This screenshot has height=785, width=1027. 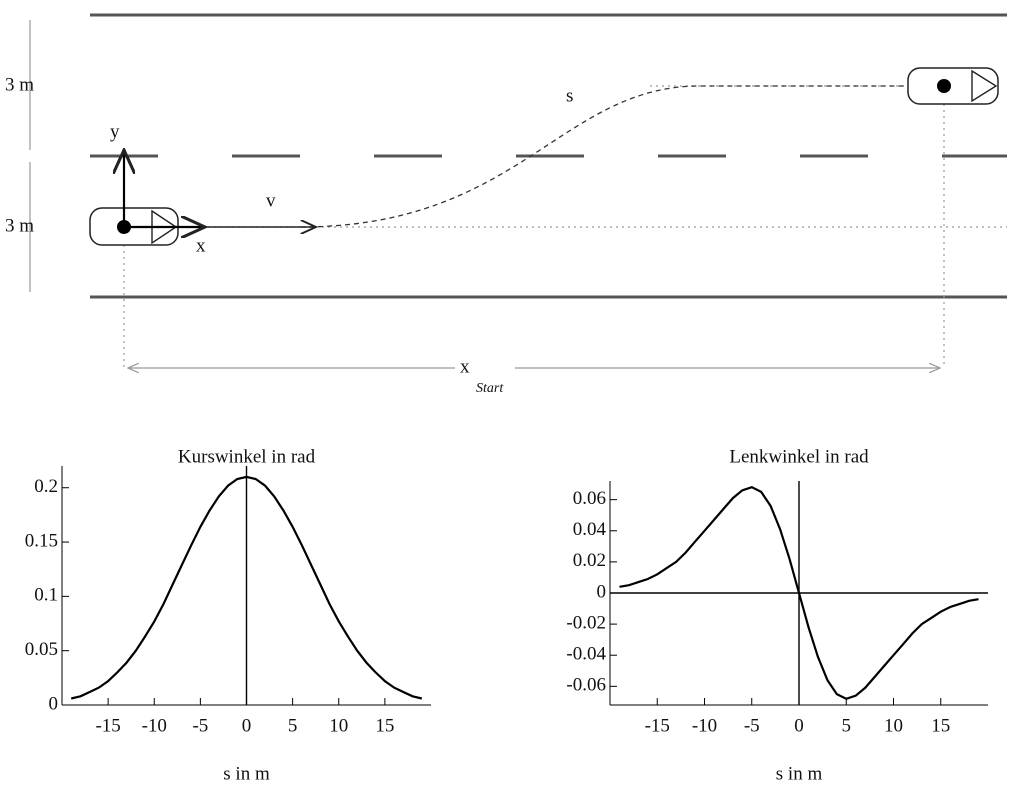 What do you see at coordinates (799, 456) in the screenshot?
I see `chart-title: Lenkwinkel in rad` at bounding box center [799, 456].